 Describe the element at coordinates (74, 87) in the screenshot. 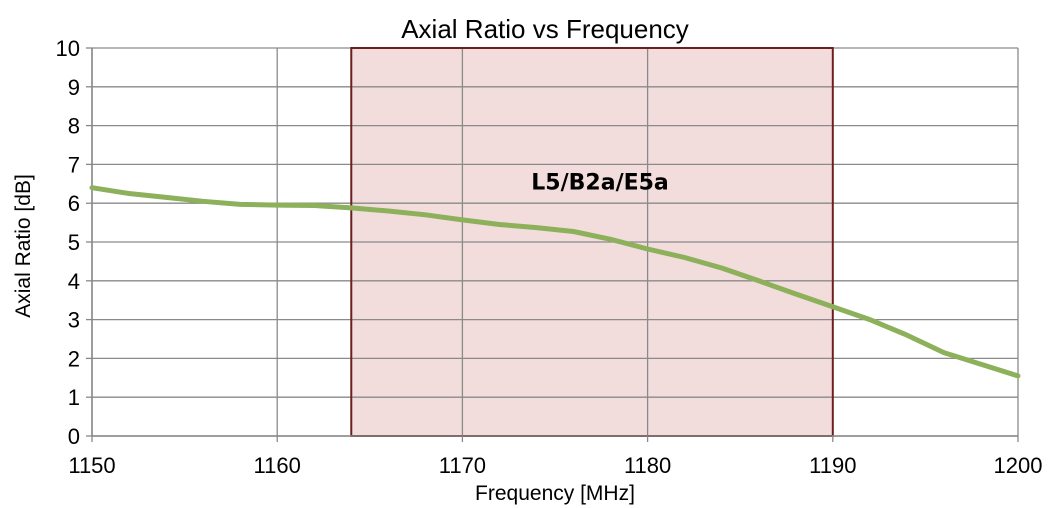

I see `y-tick-label-9: 9` at that location.